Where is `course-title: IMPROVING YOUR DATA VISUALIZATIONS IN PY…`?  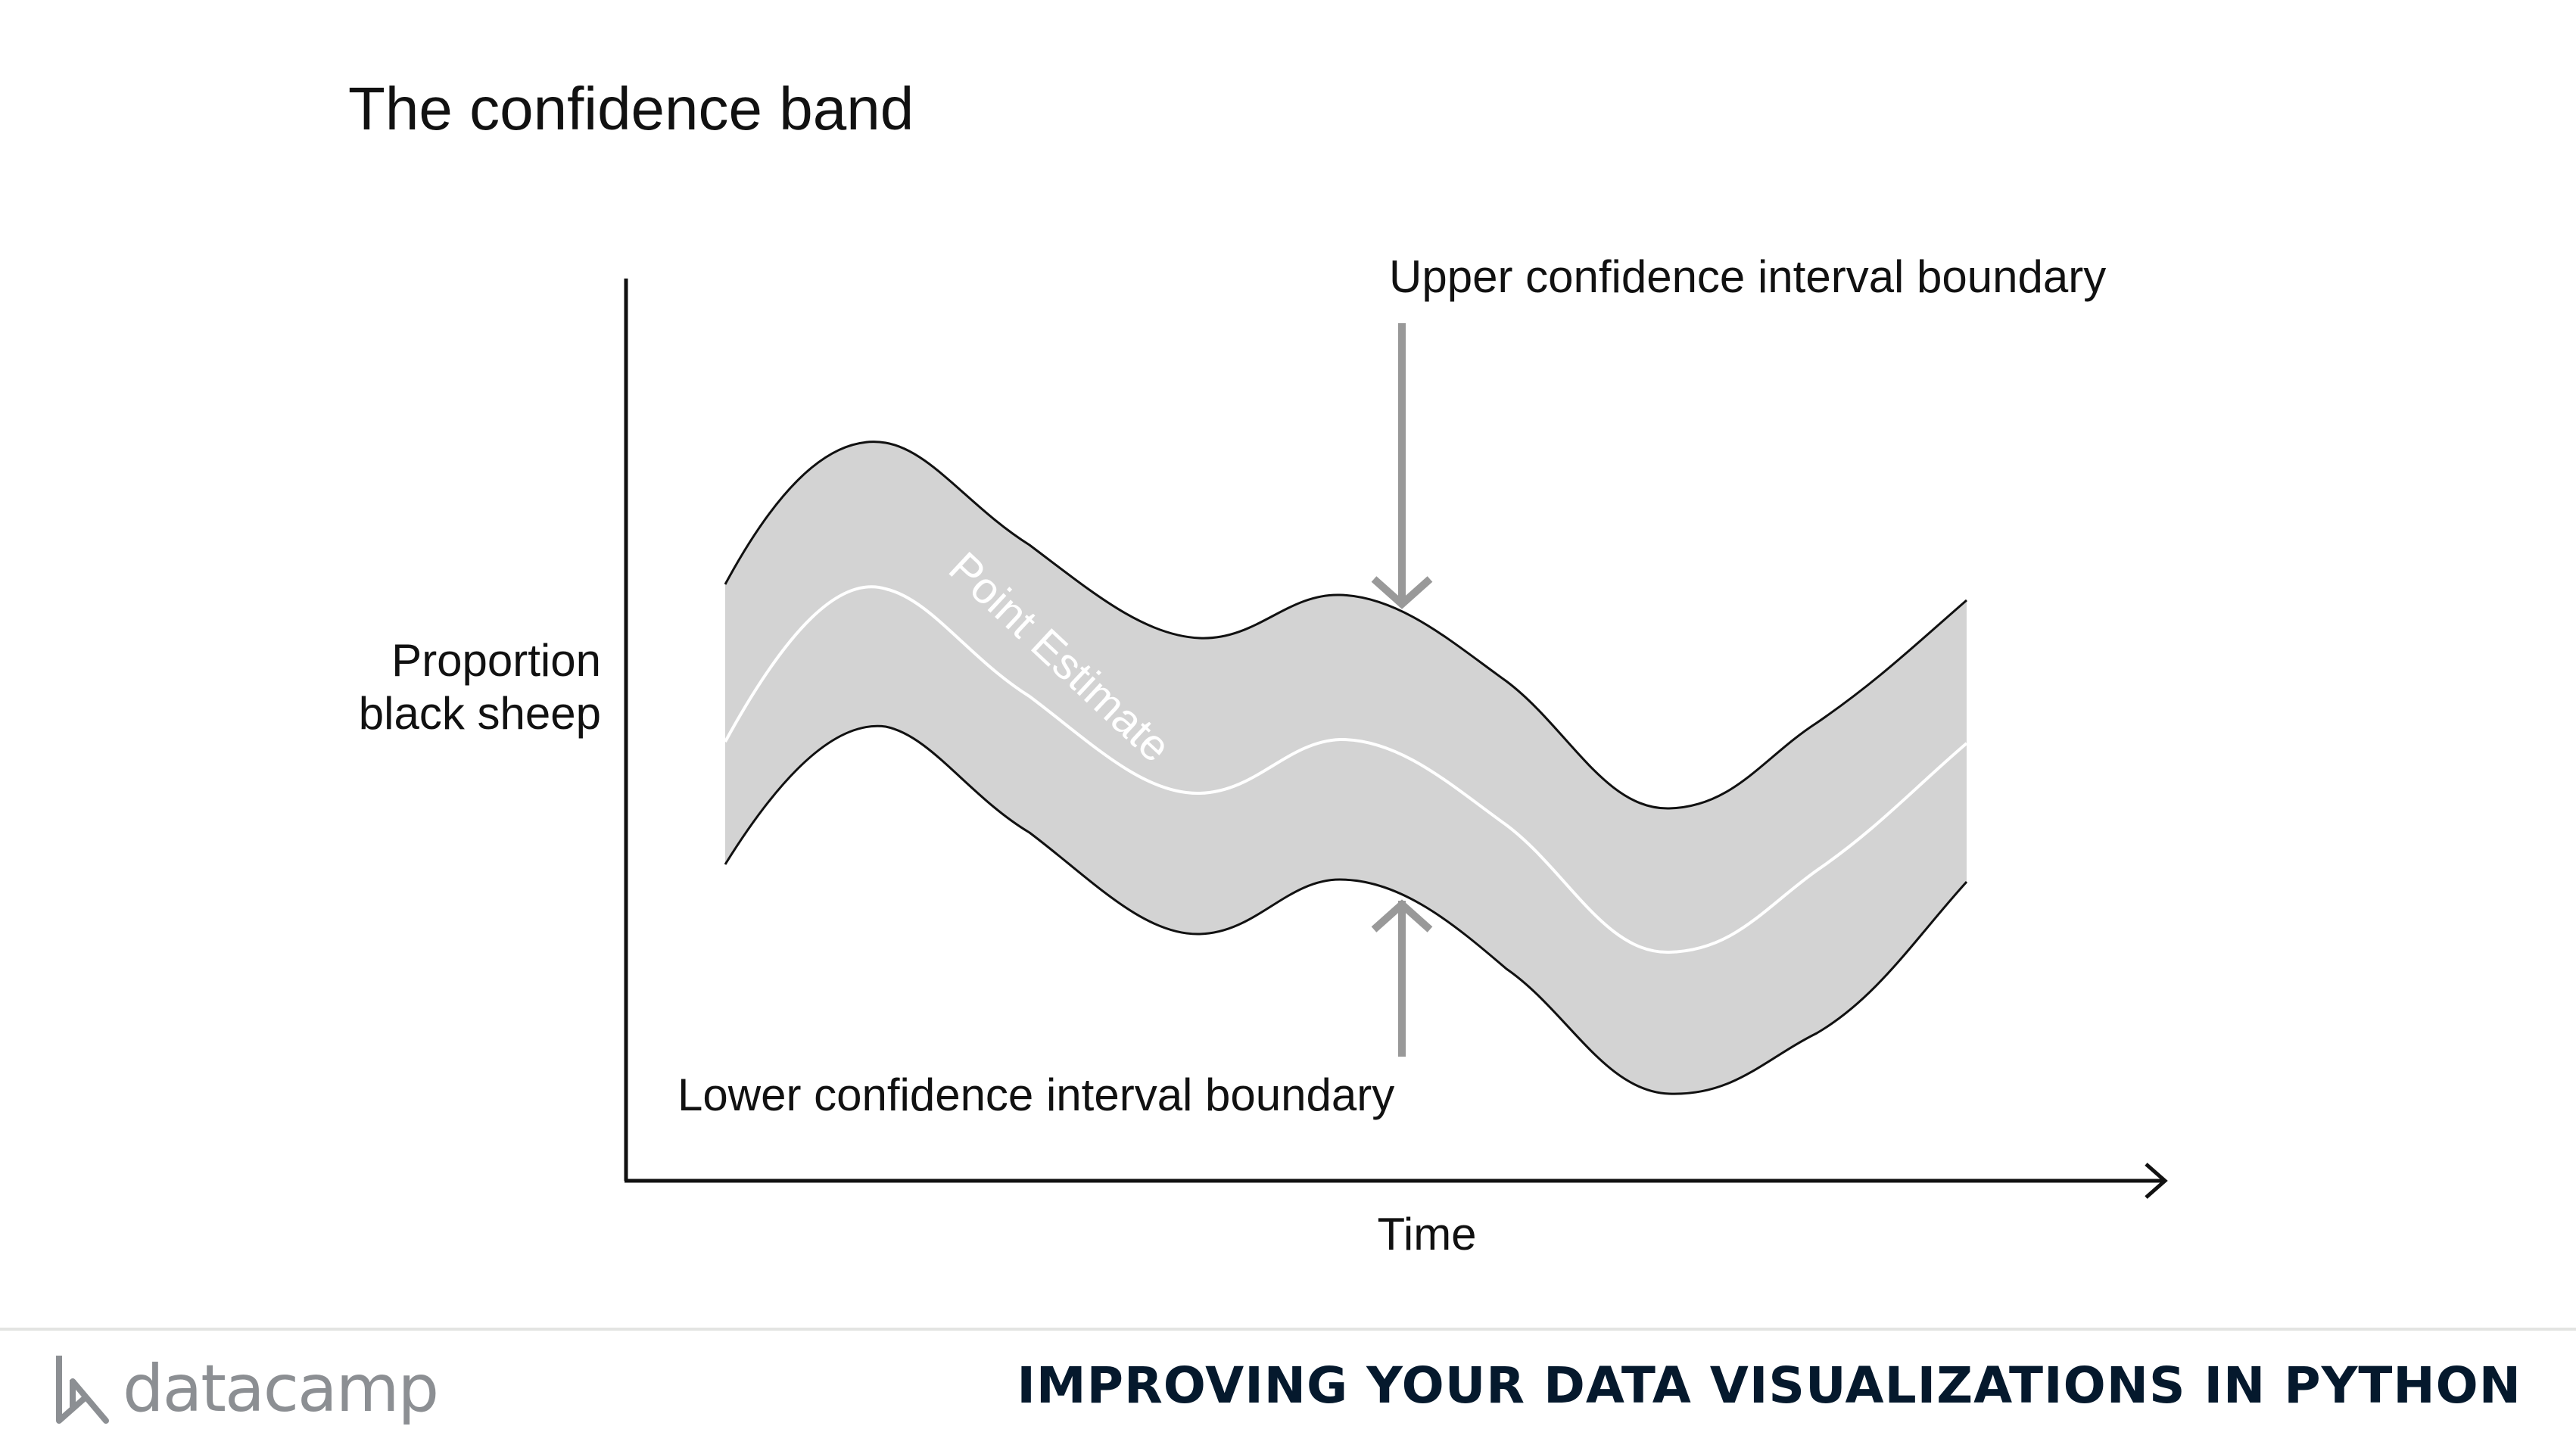 course-title: IMPROVING YOUR DATA VISUALIZATIONS IN PY… is located at coordinates (1769, 1386).